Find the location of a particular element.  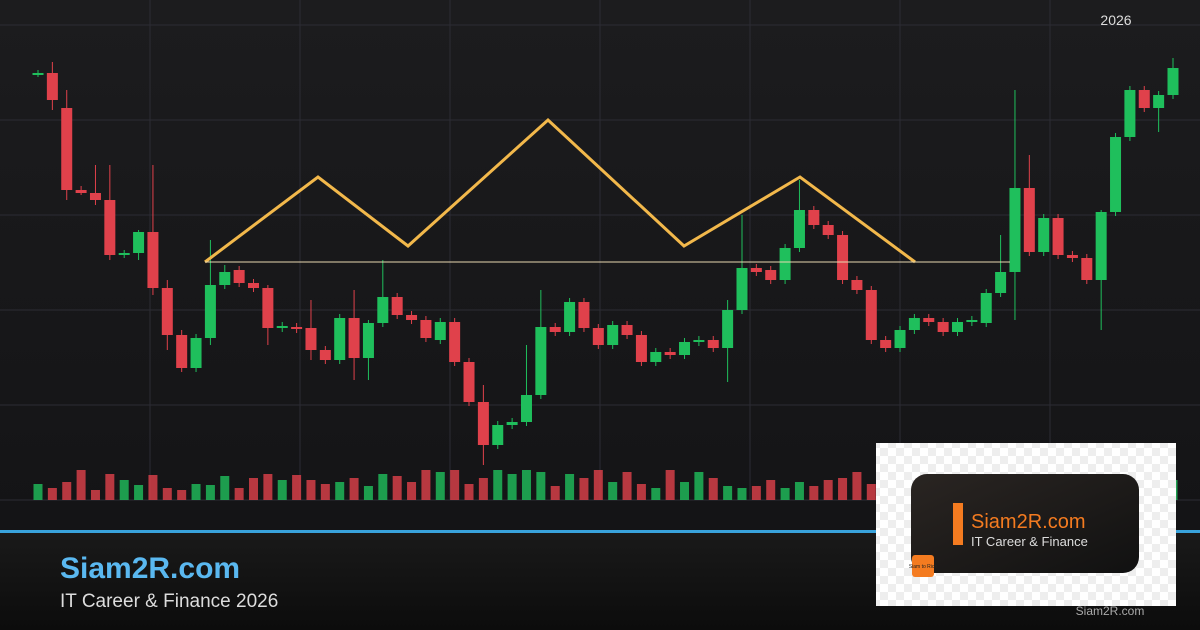

accent-line is located at coordinates (600, 531).